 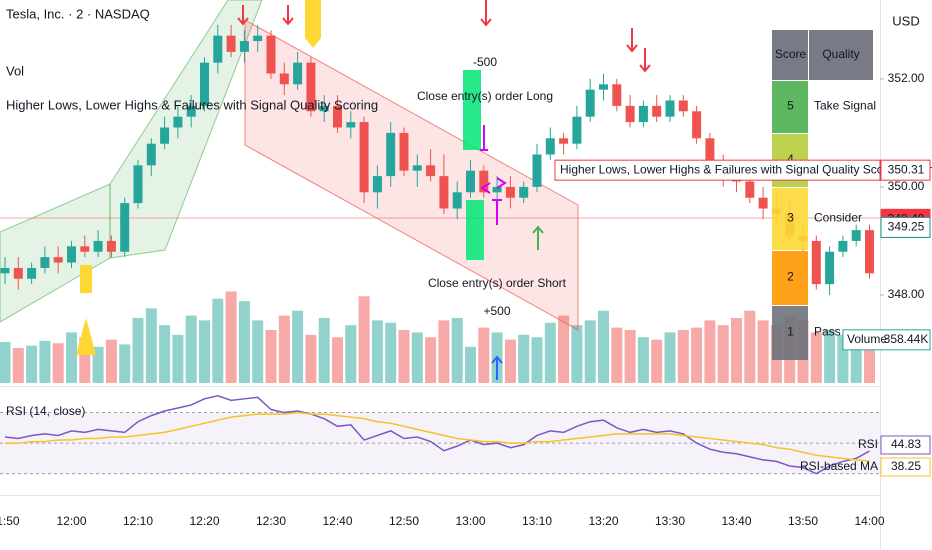 I want to click on y-tick-label: 350.00, so click(x=906, y=186).